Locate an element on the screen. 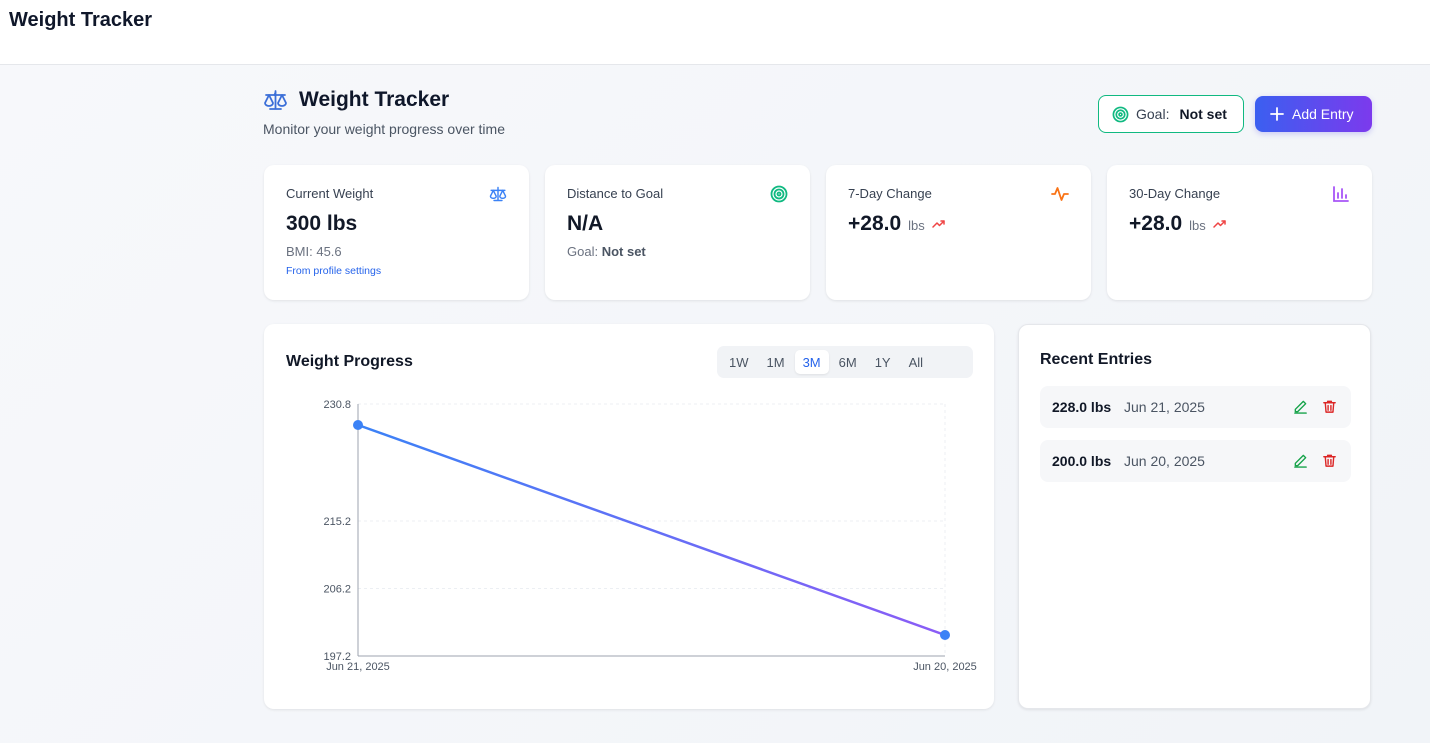 The width and height of the screenshot is (1430, 743). stat-label: Distance to Goal is located at coordinates (615, 193).